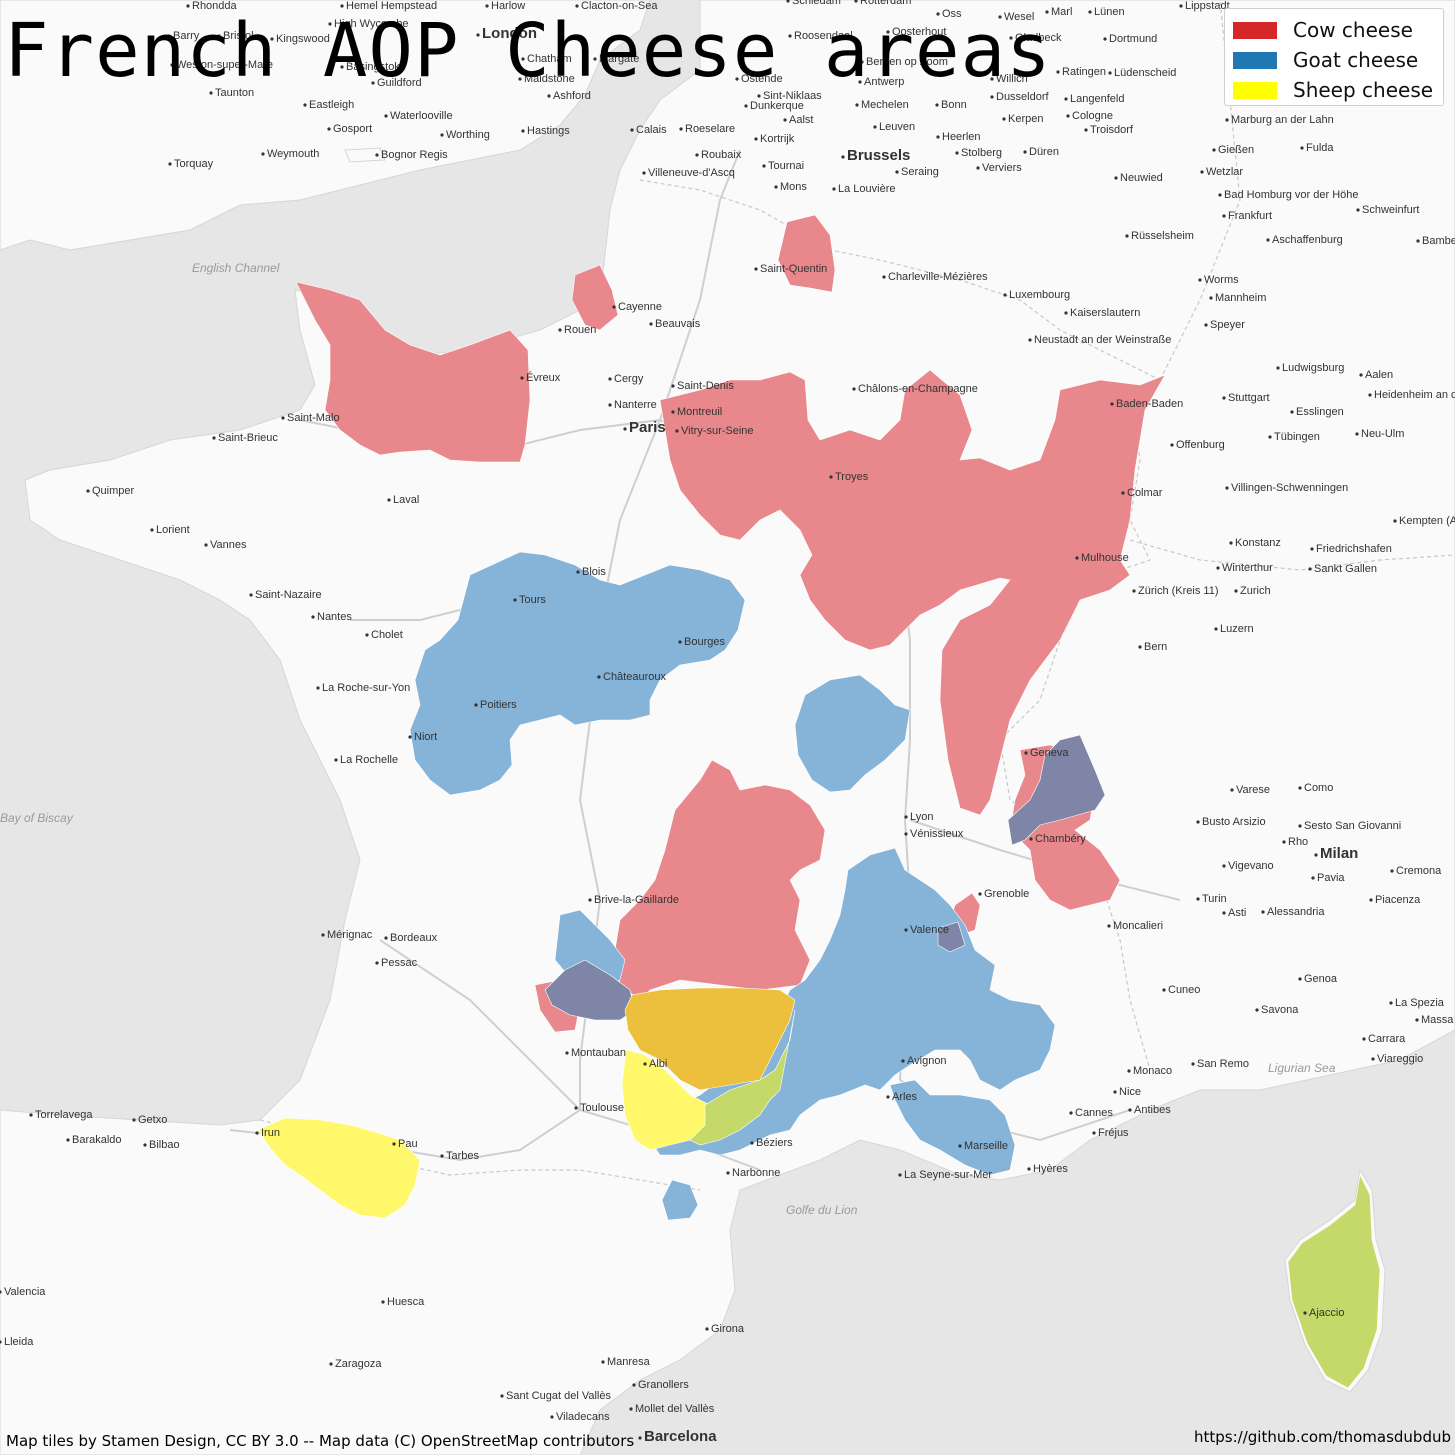  I want to click on city-label: Chatham, so click(549, 59).